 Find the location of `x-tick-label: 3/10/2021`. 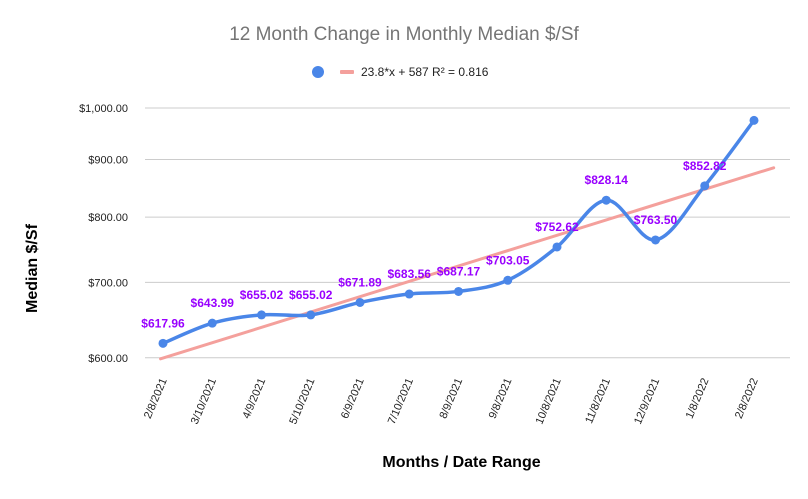

x-tick-label: 3/10/2021 is located at coordinates (204, 401).